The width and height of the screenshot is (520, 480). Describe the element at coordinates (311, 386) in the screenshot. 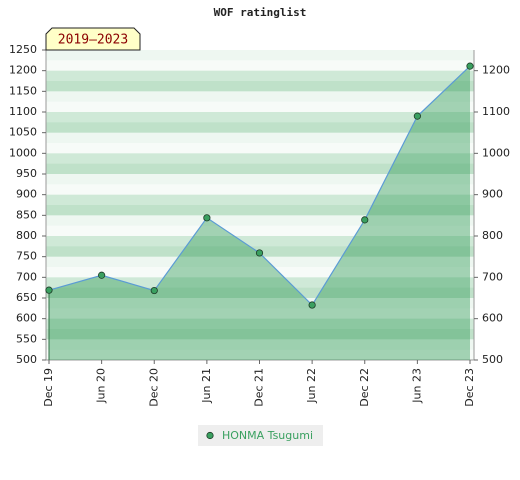

I see `x-tick-label: Jun 22` at that location.